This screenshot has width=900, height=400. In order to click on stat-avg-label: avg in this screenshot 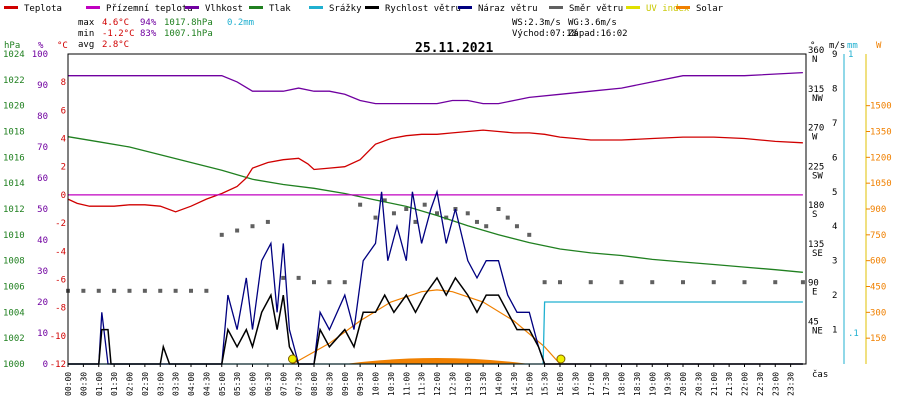, I will do `click(86, 45)`.